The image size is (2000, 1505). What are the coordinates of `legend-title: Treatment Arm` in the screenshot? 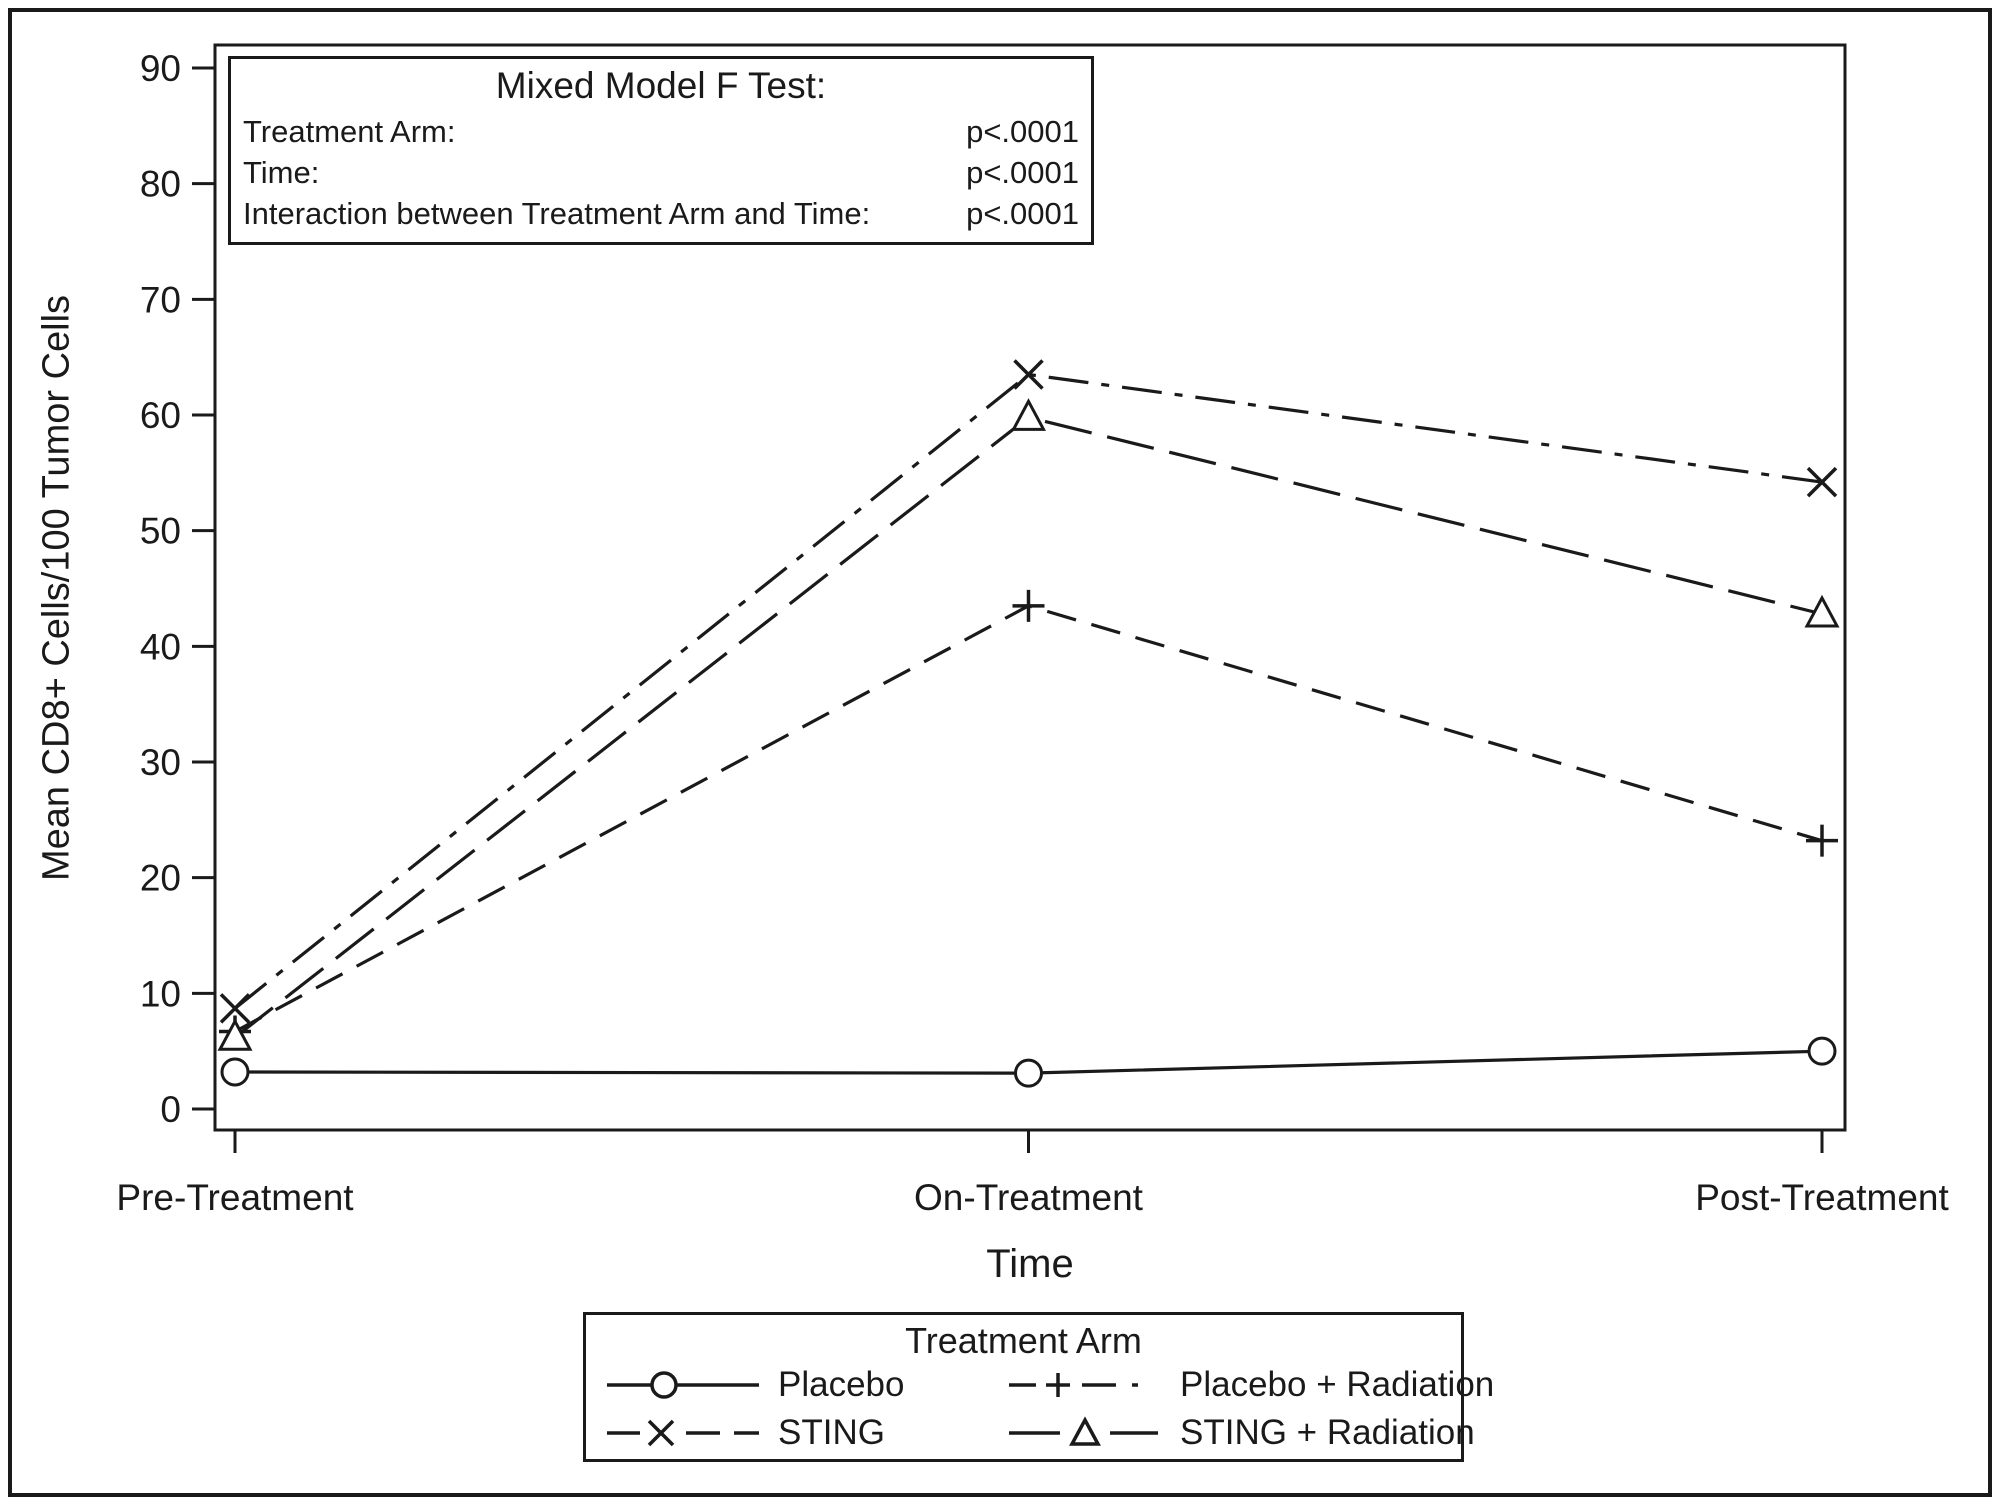 It's located at (1023, 1340).